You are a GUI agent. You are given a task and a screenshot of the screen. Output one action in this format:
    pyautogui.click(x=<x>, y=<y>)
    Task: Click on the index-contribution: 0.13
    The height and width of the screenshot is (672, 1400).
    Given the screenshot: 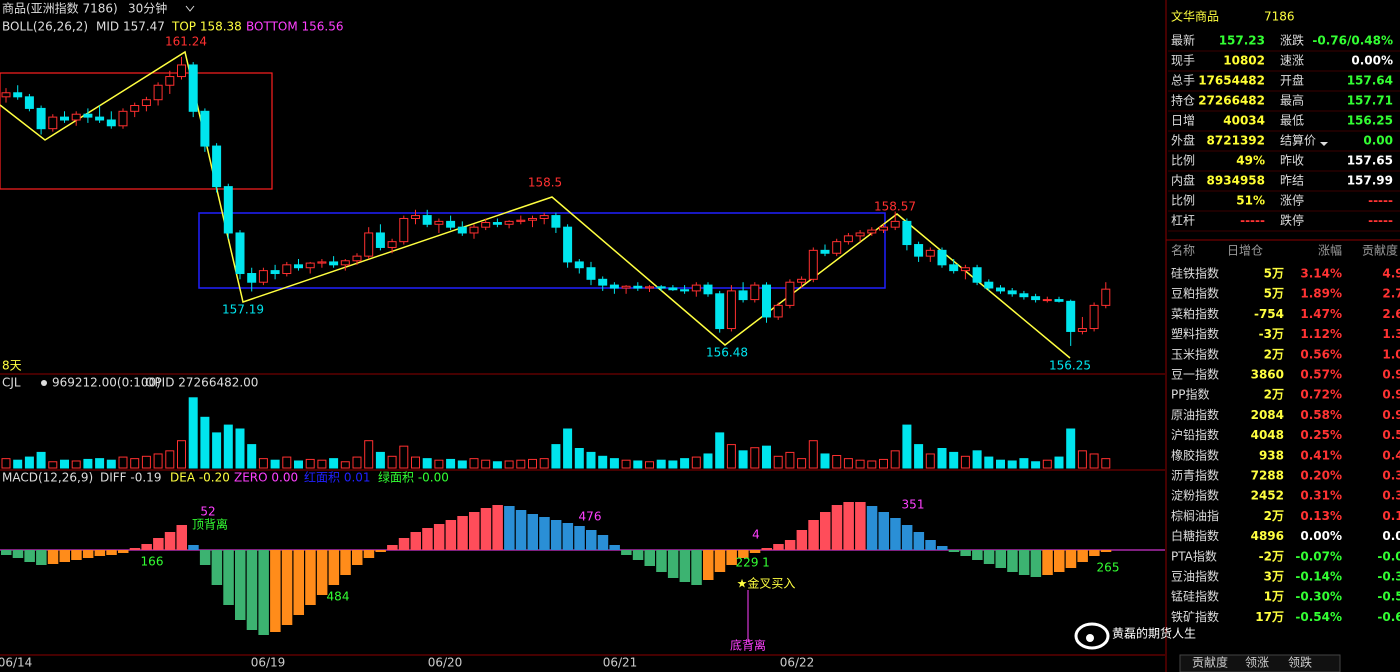 What is the action you would take?
    pyautogui.click(x=1391, y=516)
    